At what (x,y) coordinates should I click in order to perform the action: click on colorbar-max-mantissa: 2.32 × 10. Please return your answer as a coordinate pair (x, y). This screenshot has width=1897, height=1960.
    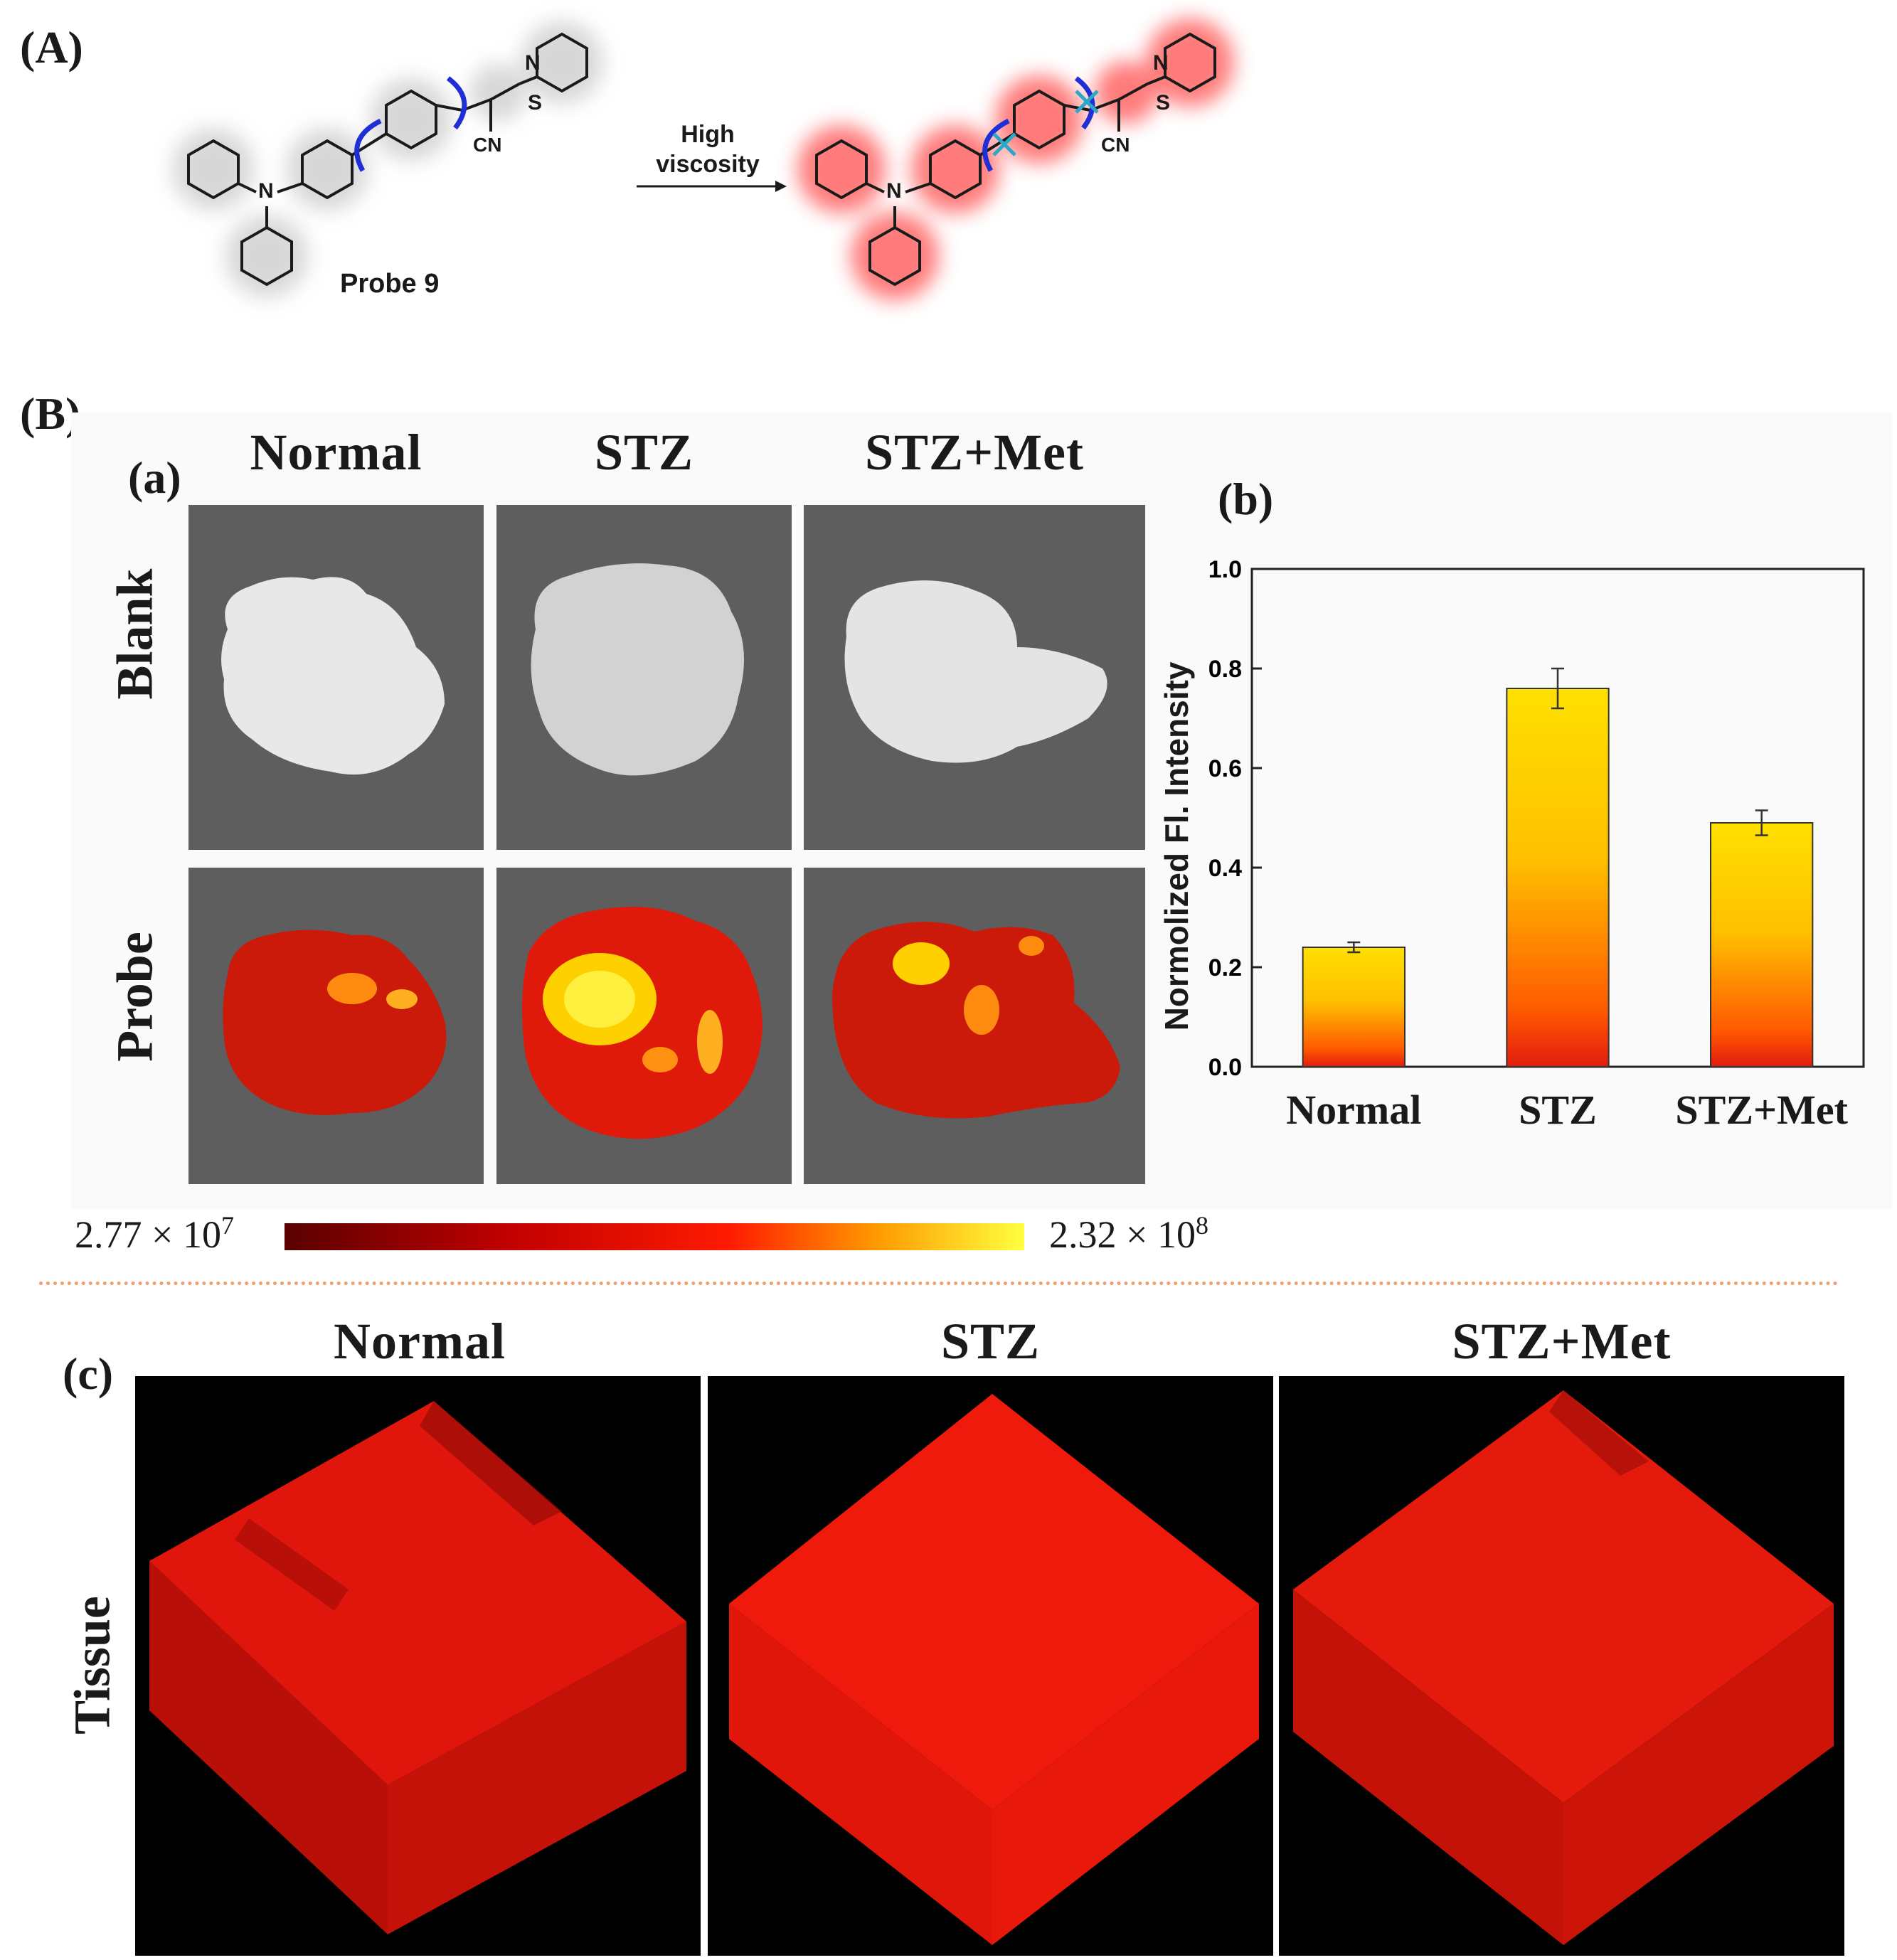
    Looking at the image, I should click on (1122, 1234).